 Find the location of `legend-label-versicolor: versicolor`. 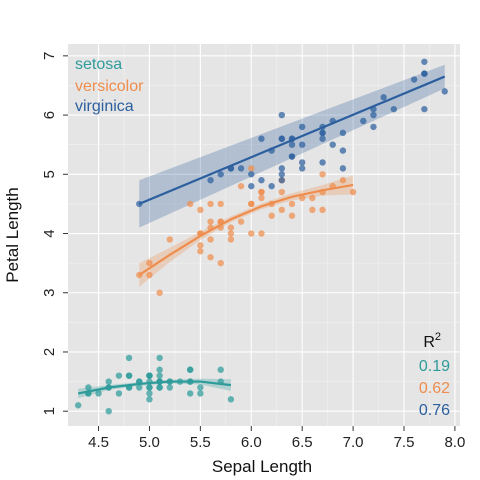

legend-label-versicolor: versicolor is located at coordinates (109, 86).